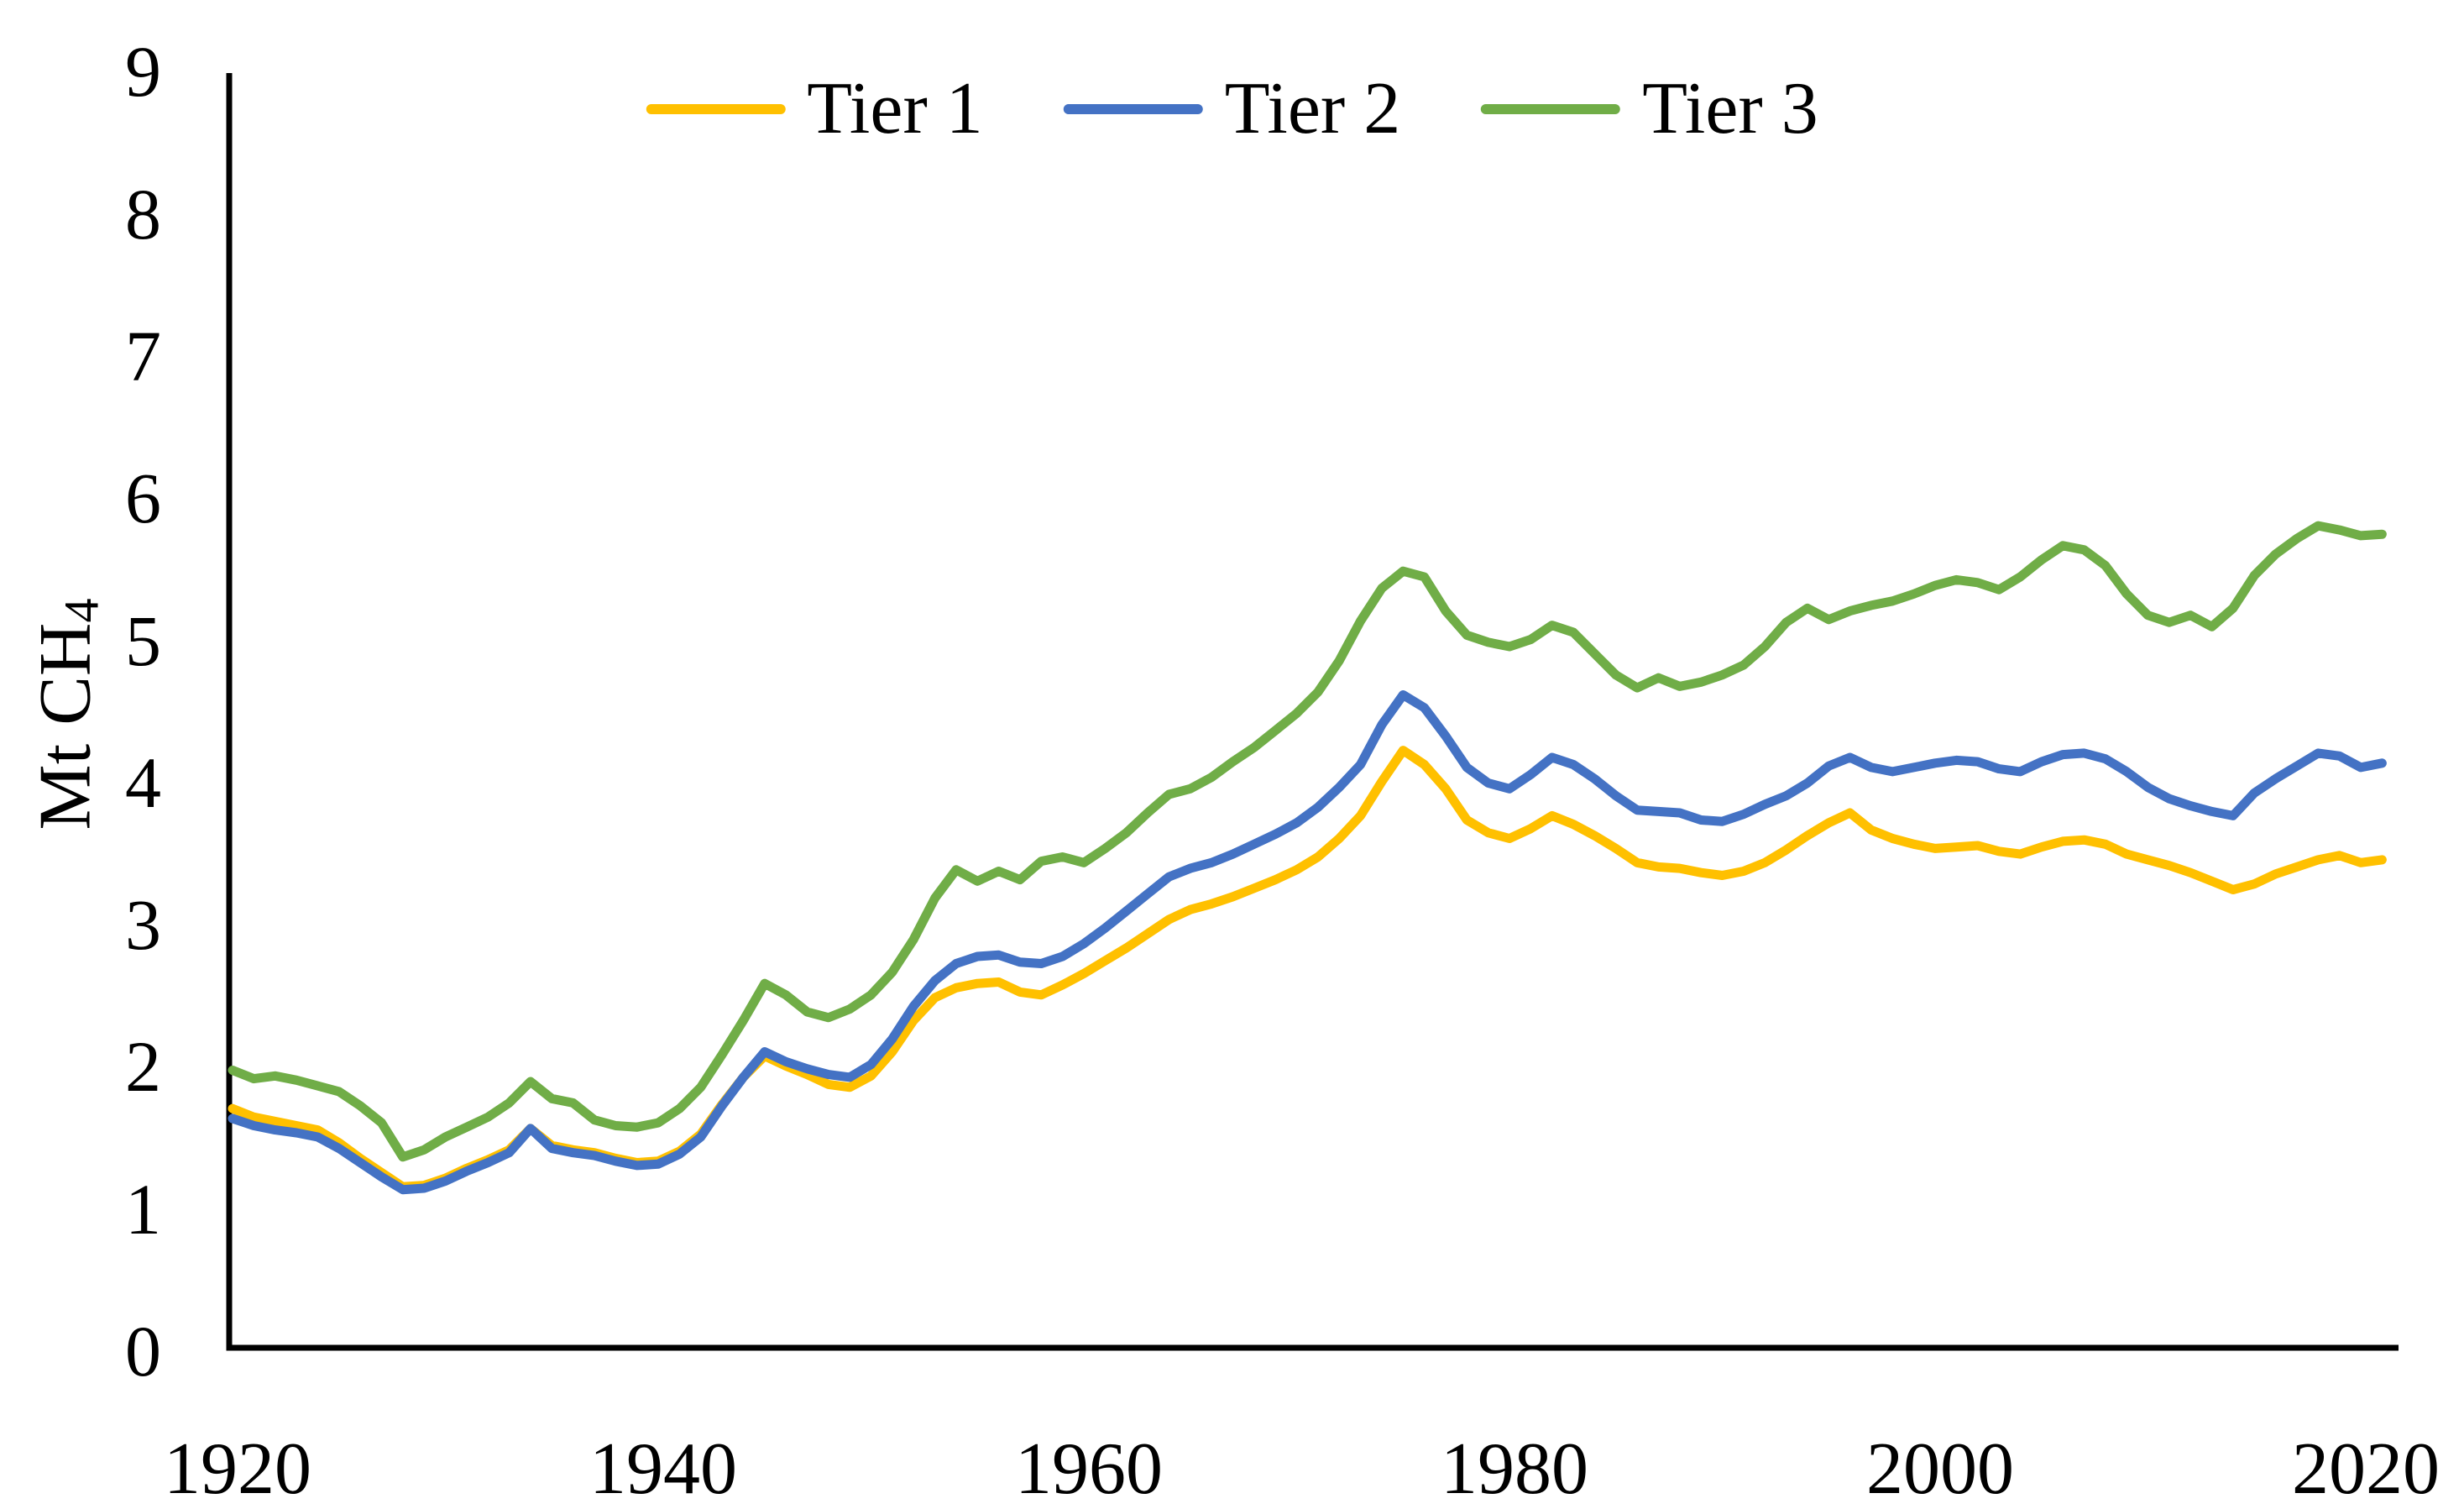 The height and width of the screenshot is (1509, 2464). I want to click on tier-2-legend-label: Tier 2, so click(1312, 108).